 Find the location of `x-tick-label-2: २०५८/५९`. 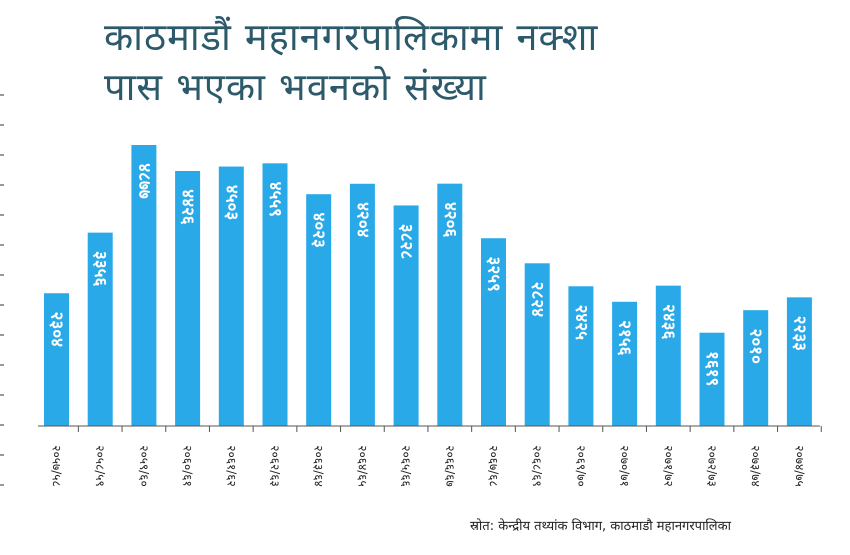

x-tick-label-2: २०५८/५९ is located at coordinates (100, 465).